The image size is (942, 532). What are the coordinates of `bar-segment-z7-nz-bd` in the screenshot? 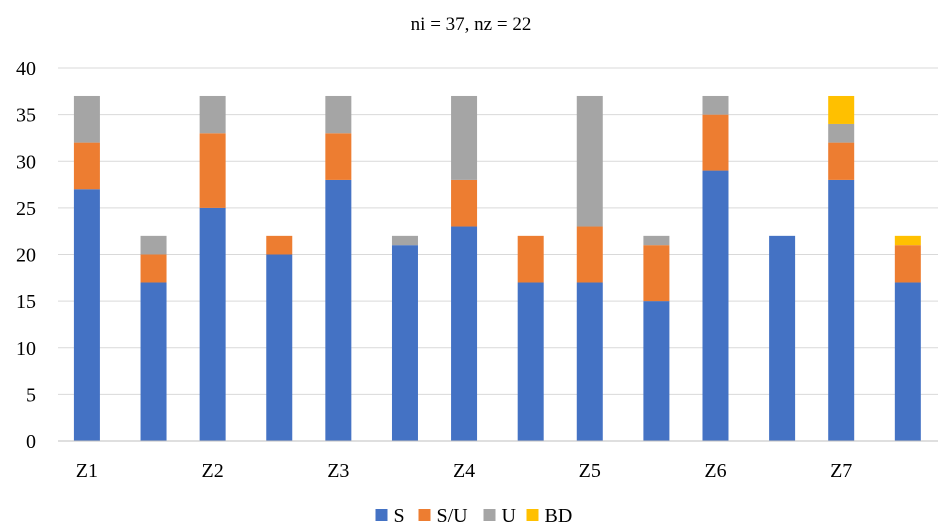 It's located at (907, 240).